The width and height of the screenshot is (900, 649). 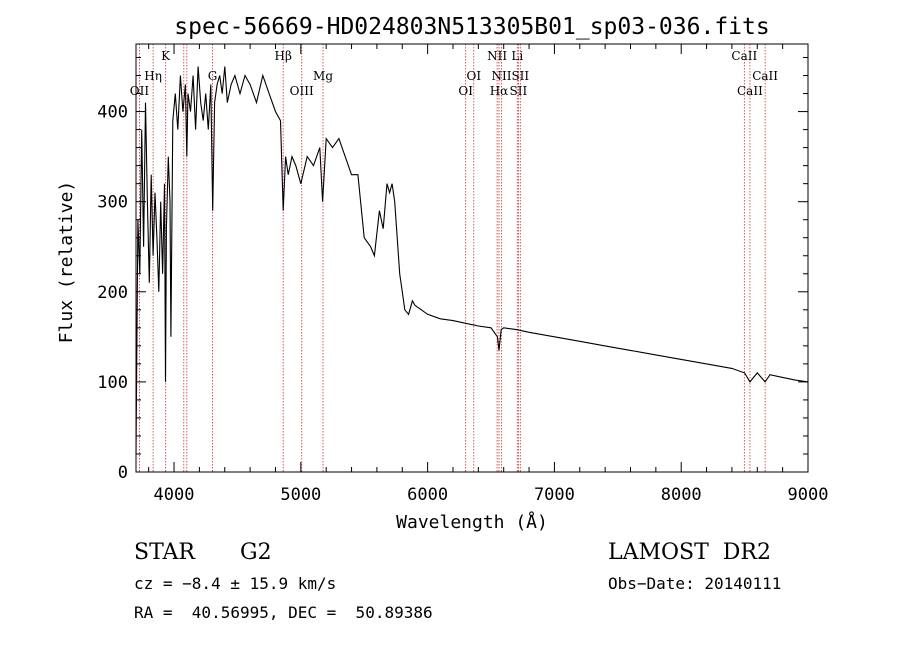 I want to click on spectral-line-label: Mg, so click(x=323, y=76).